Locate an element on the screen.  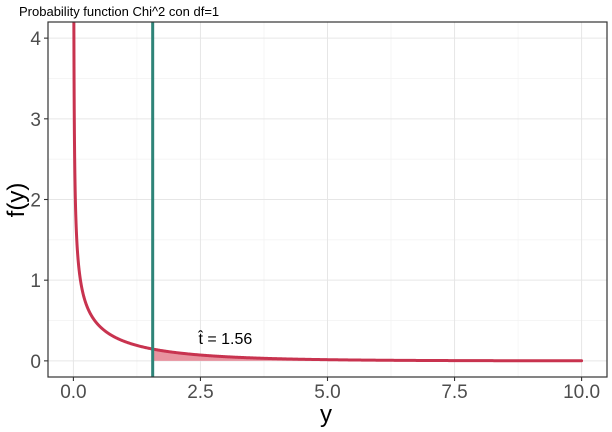
x-tick-label: 5.0 is located at coordinates (327, 392).